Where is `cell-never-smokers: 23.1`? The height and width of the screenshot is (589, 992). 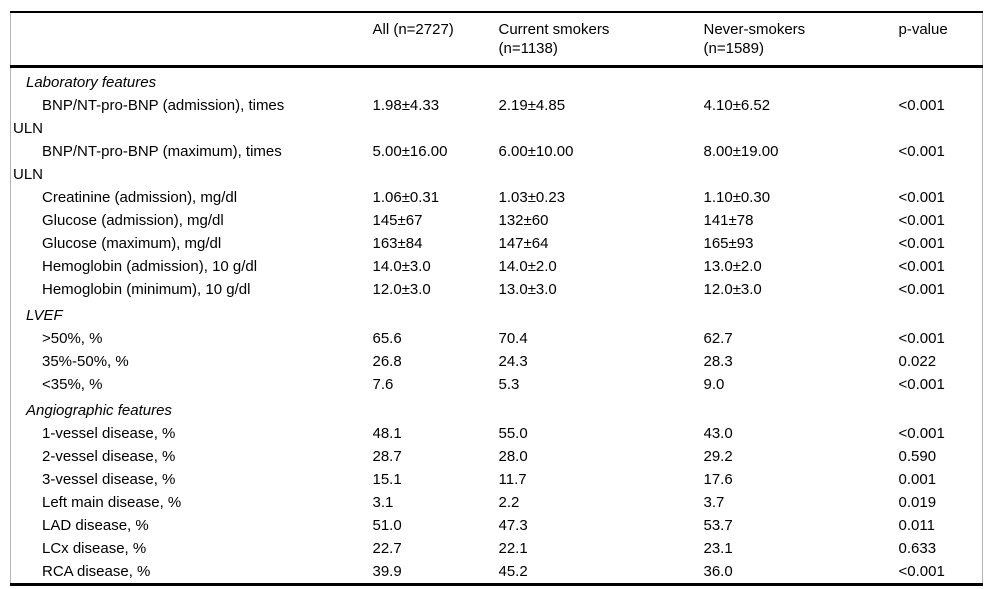
cell-never-smokers: 23.1 is located at coordinates (718, 548).